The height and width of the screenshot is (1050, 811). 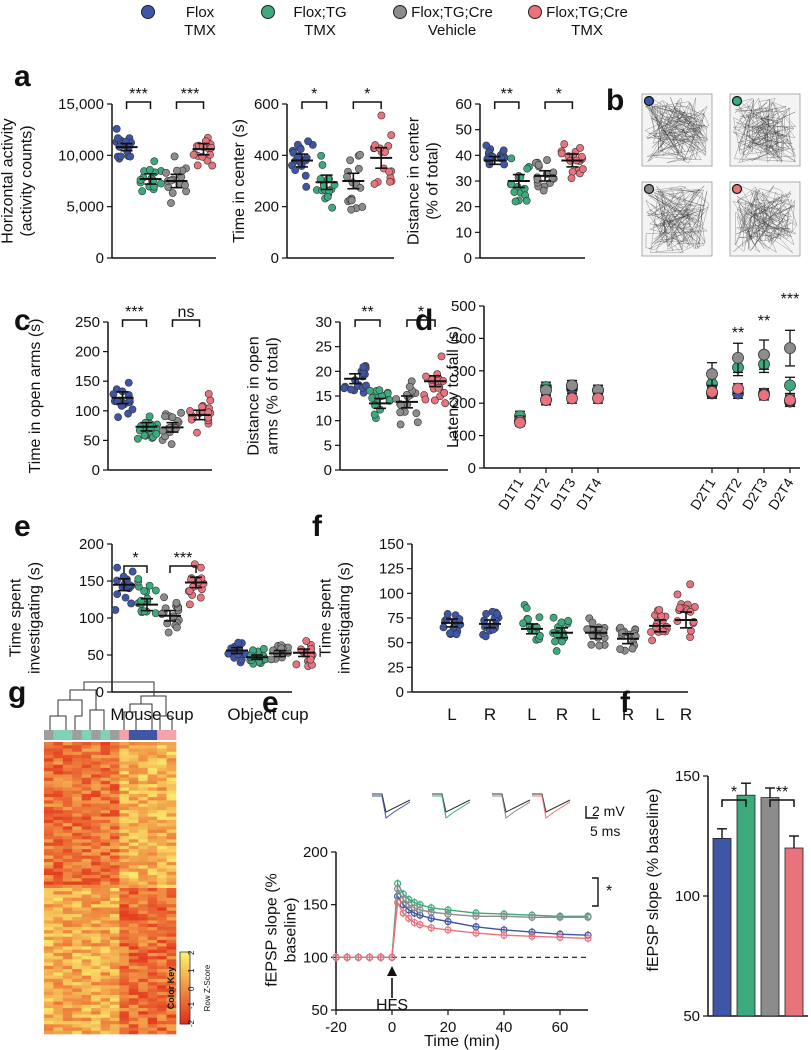 What do you see at coordinates (452, 30) in the screenshot?
I see `legend-sublabel-2: Vehicle` at bounding box center [452, 30].